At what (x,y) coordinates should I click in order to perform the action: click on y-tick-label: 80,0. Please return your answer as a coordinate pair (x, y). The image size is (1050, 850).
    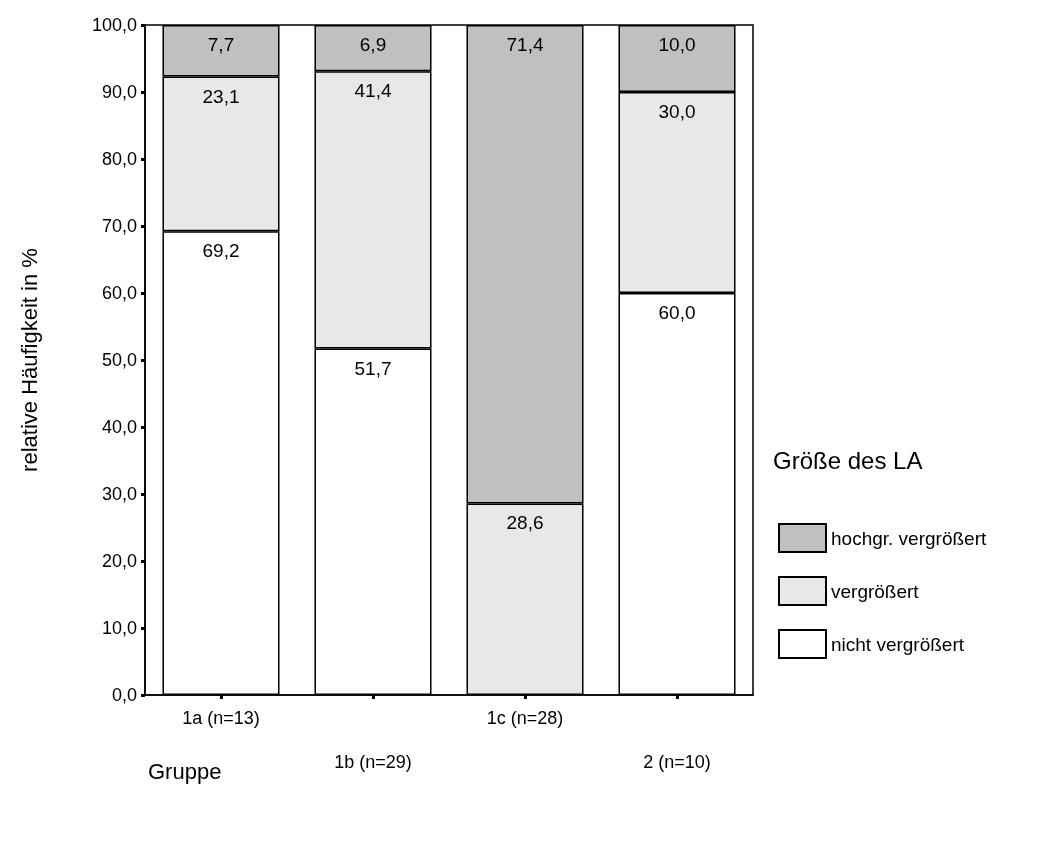
    Looking at the image, I should click on (119, 159).